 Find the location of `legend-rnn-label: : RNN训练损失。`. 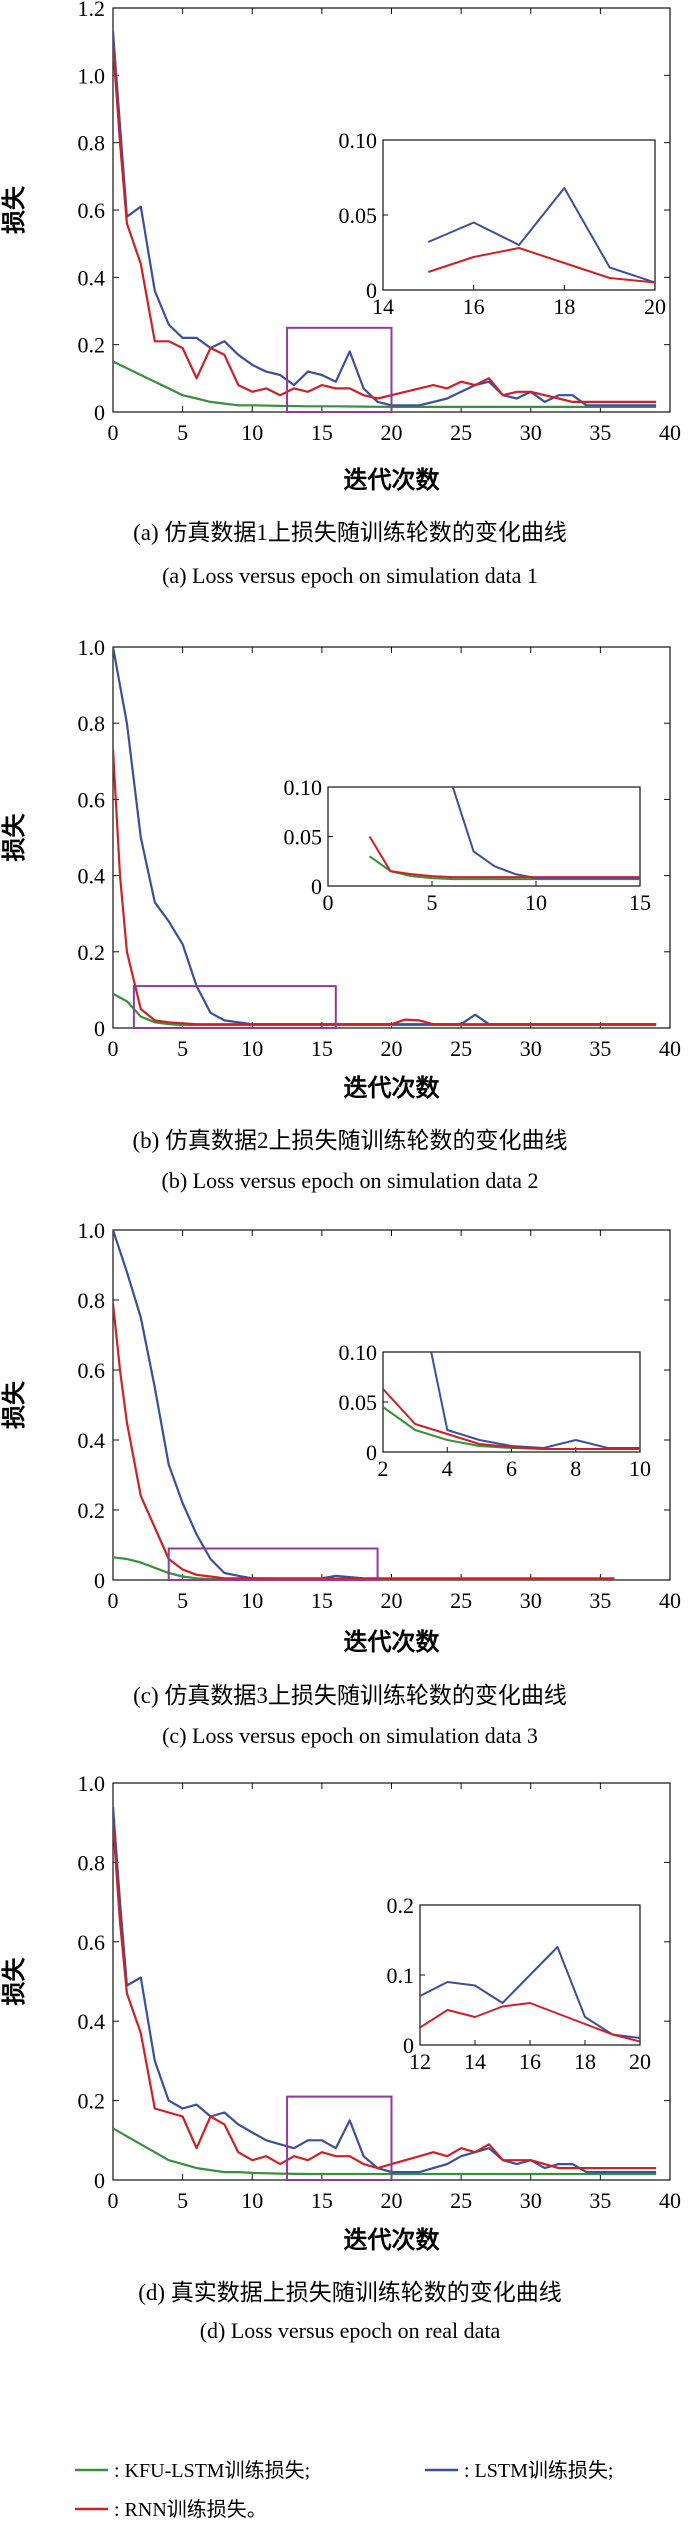

legend-rnn-label: : RNN训练损失。 is located at coordinates (190, 2509).